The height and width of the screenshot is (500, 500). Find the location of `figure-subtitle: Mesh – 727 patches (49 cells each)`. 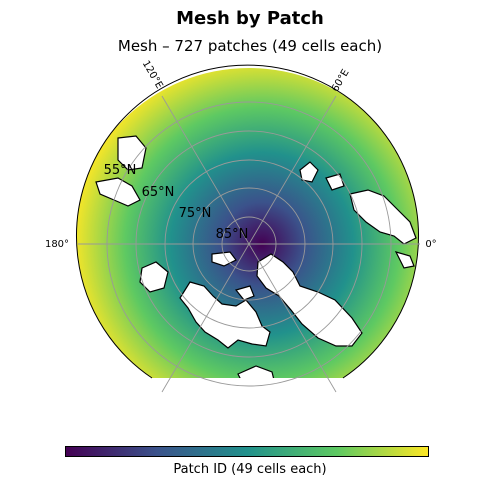

figure-subtitle: Mesh – 727 patches (49 cells each) is located at coordinates (250, 46).